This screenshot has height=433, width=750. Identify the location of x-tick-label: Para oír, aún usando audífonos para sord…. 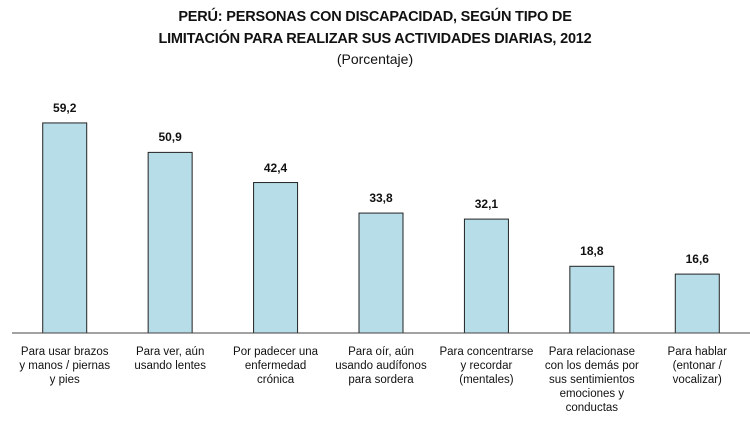
(381, 366).